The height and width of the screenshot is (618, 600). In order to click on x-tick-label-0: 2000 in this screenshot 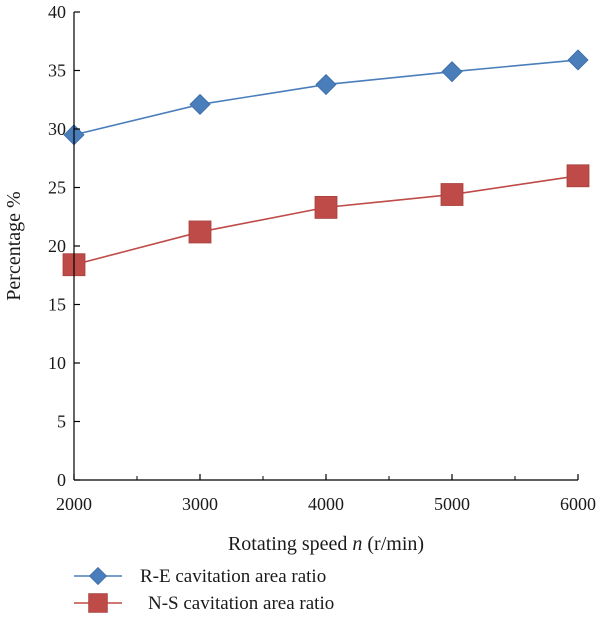, I will do `click(74, 504)`.